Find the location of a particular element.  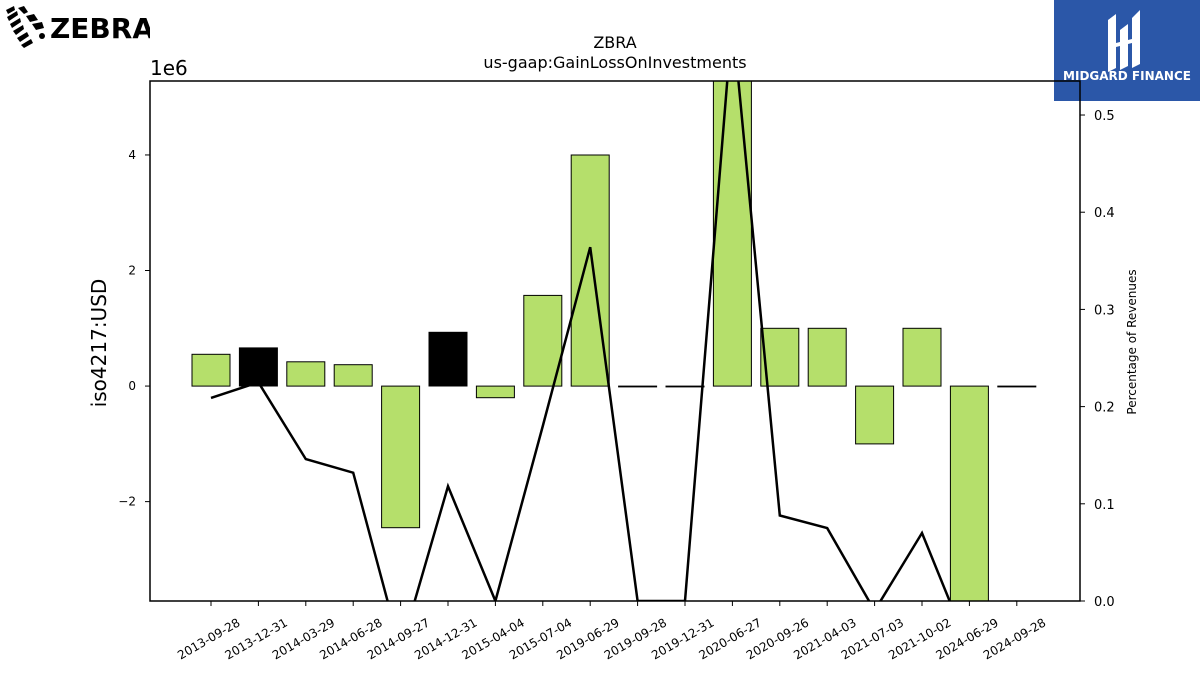

zebra-logo: ZEBRA is located at coordinates (79, 27).